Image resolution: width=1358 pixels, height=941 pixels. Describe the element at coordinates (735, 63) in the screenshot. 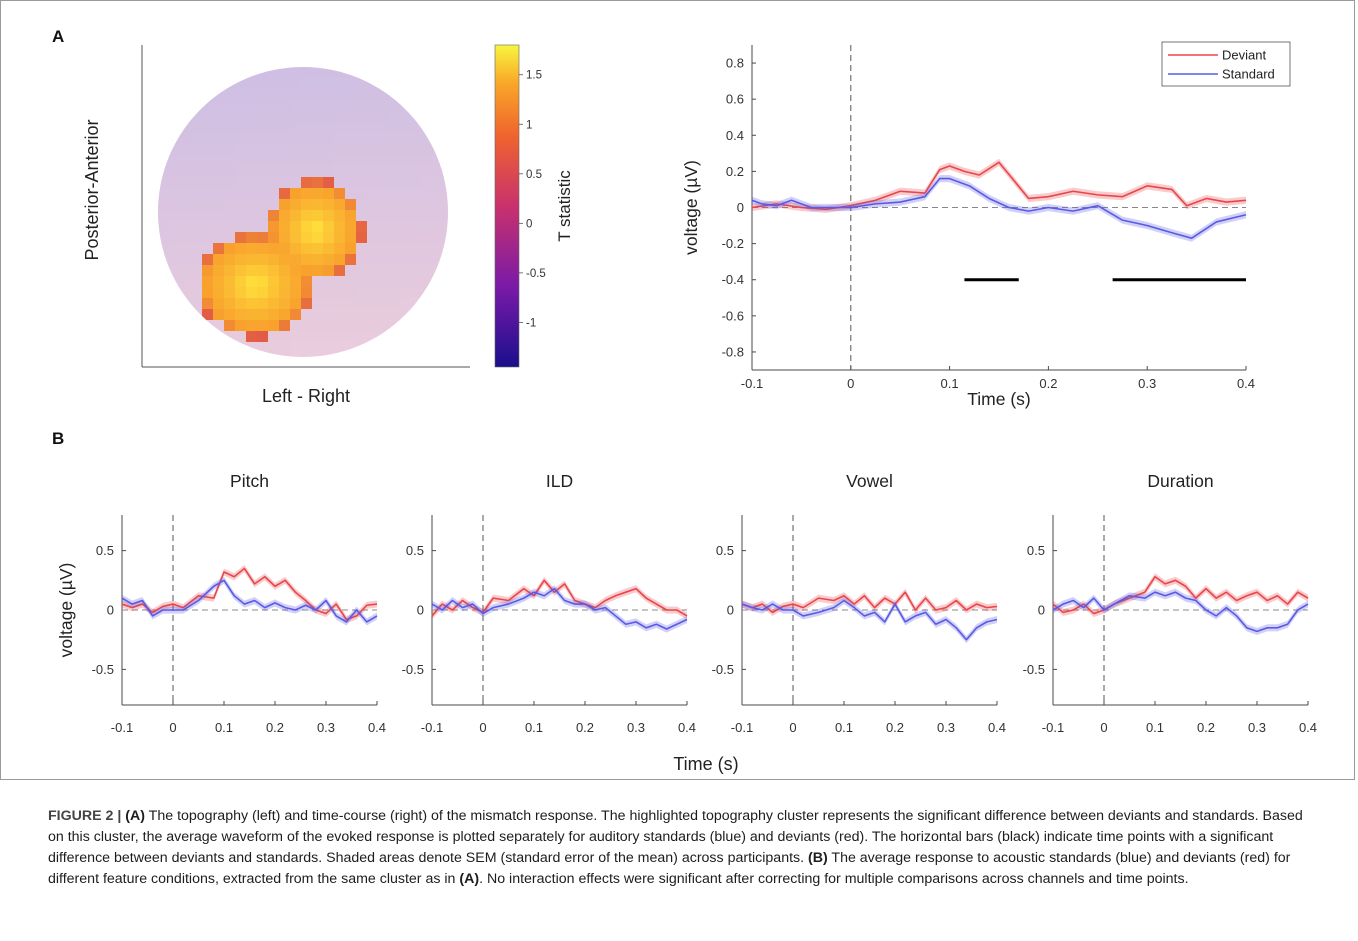

I see `y-tick-label: 0.8` at that location.